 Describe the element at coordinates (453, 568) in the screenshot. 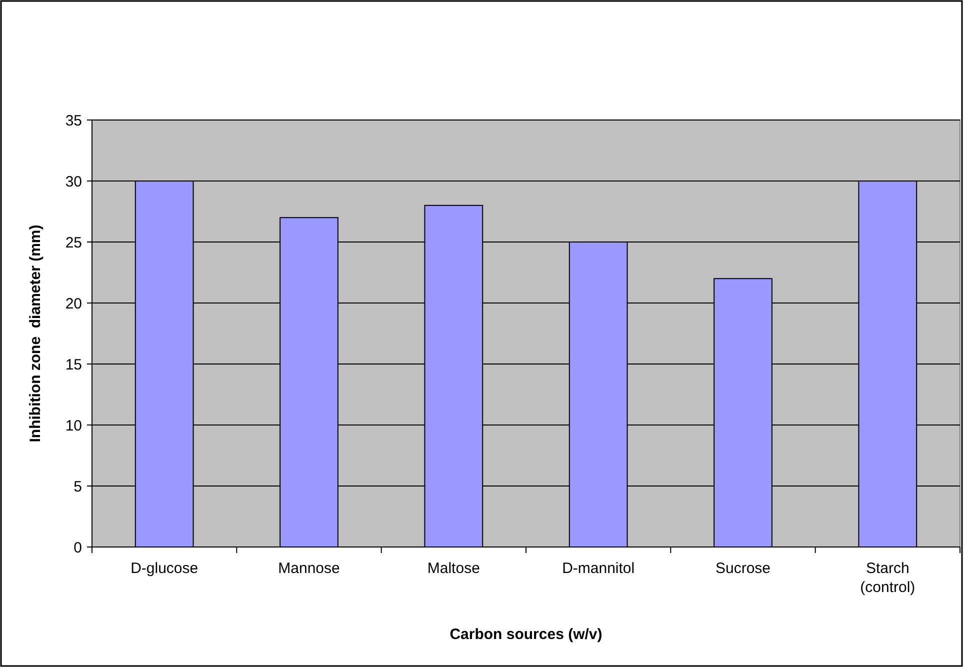

I see `x-tick-label: Maltose` at that location.